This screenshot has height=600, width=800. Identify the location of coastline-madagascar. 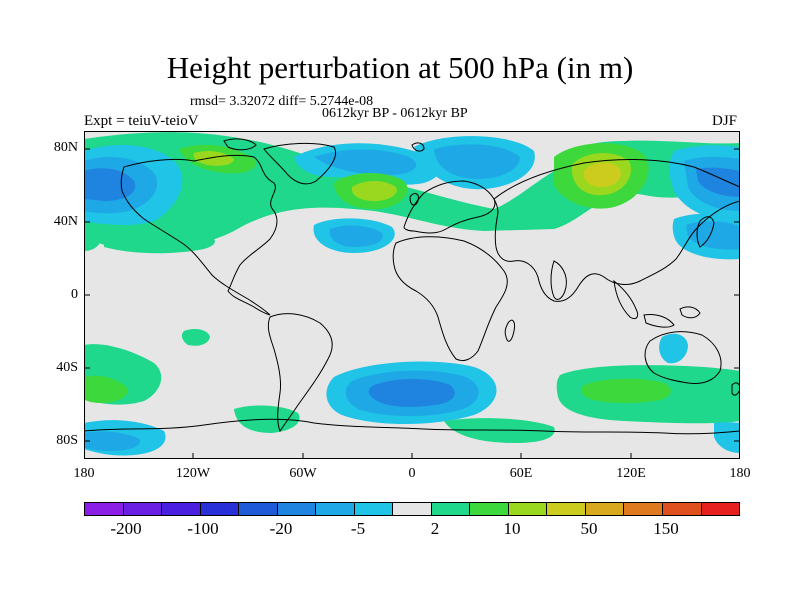
(509, 330).